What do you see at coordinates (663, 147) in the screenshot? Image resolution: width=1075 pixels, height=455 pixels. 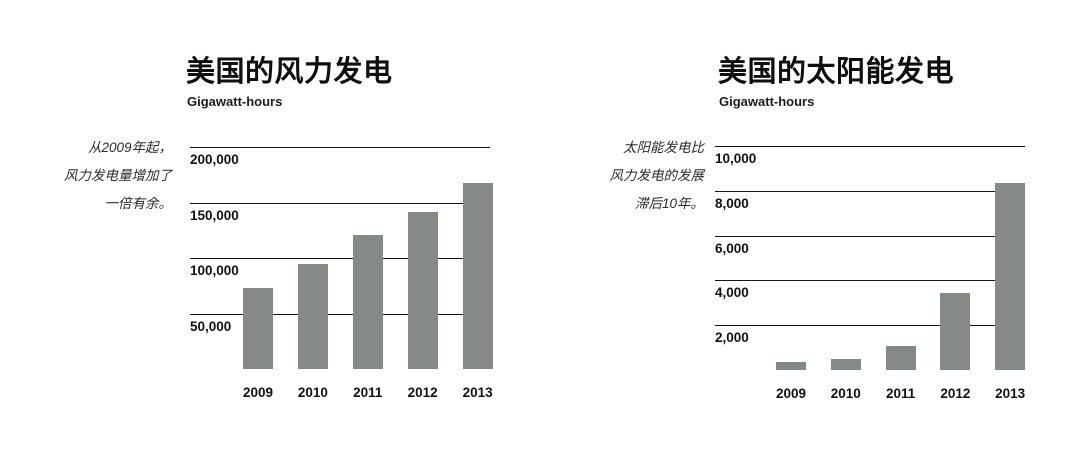 I see `annotation-line: 太阳能发电比` at bounding box center [663, 147].